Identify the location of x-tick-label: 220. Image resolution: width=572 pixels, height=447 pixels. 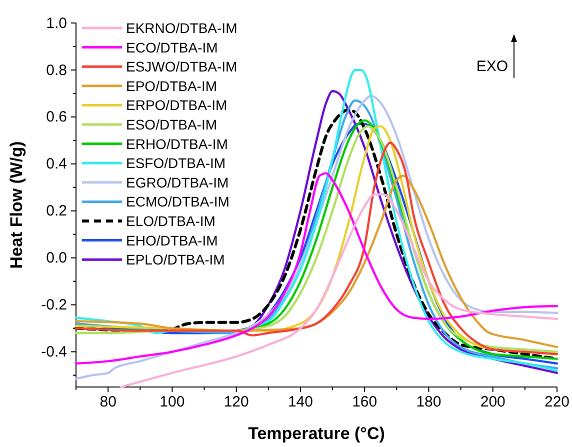
(557, 402).